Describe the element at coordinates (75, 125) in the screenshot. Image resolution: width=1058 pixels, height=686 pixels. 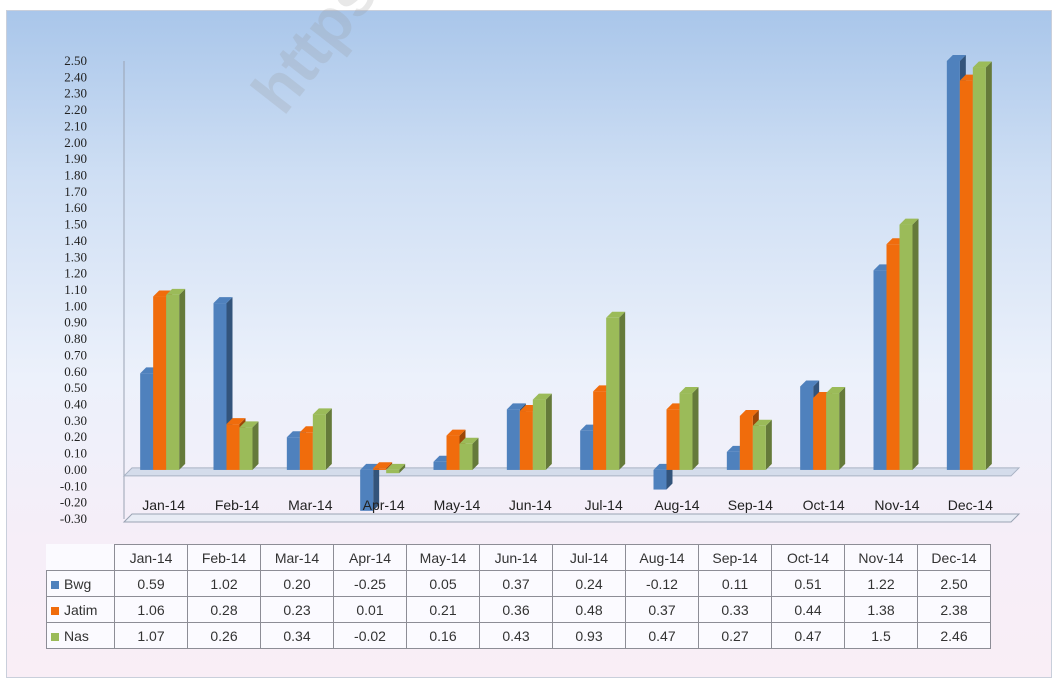
I see `y-tick-label: 2.10` at that location.